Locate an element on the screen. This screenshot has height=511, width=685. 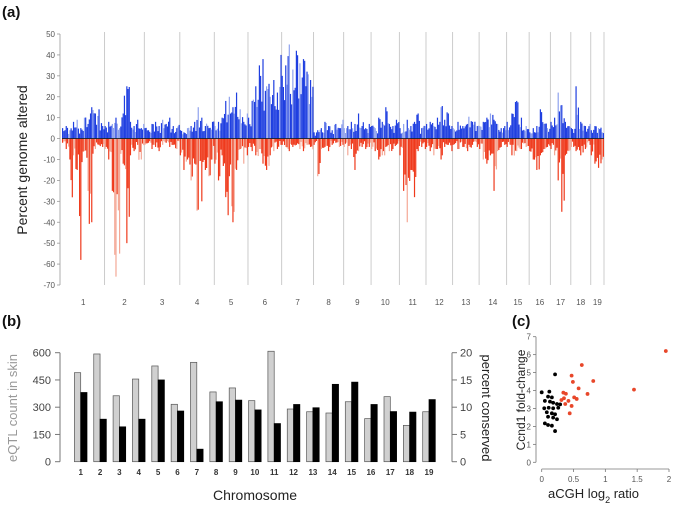
a-y-tick-label: 0 is located at coordinates (53, 139).